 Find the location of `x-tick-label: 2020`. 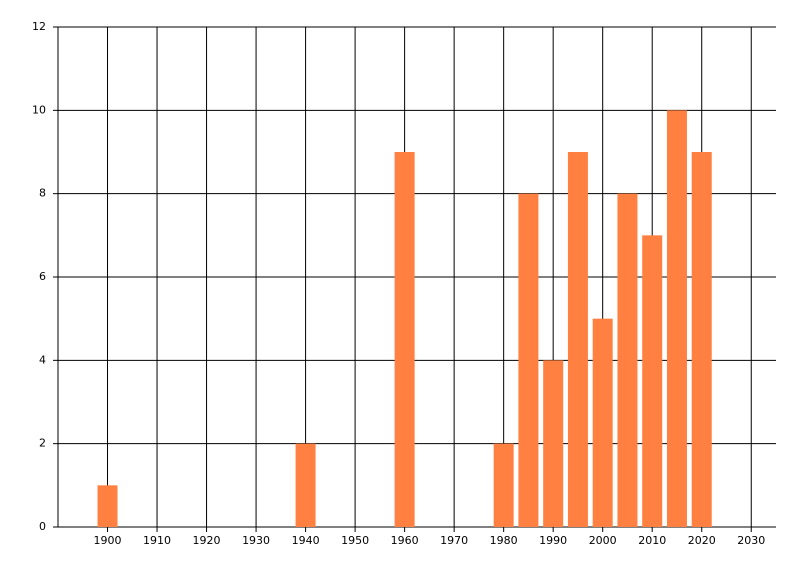

x-tick-label: 2020 is located at coordinates (702, 540).